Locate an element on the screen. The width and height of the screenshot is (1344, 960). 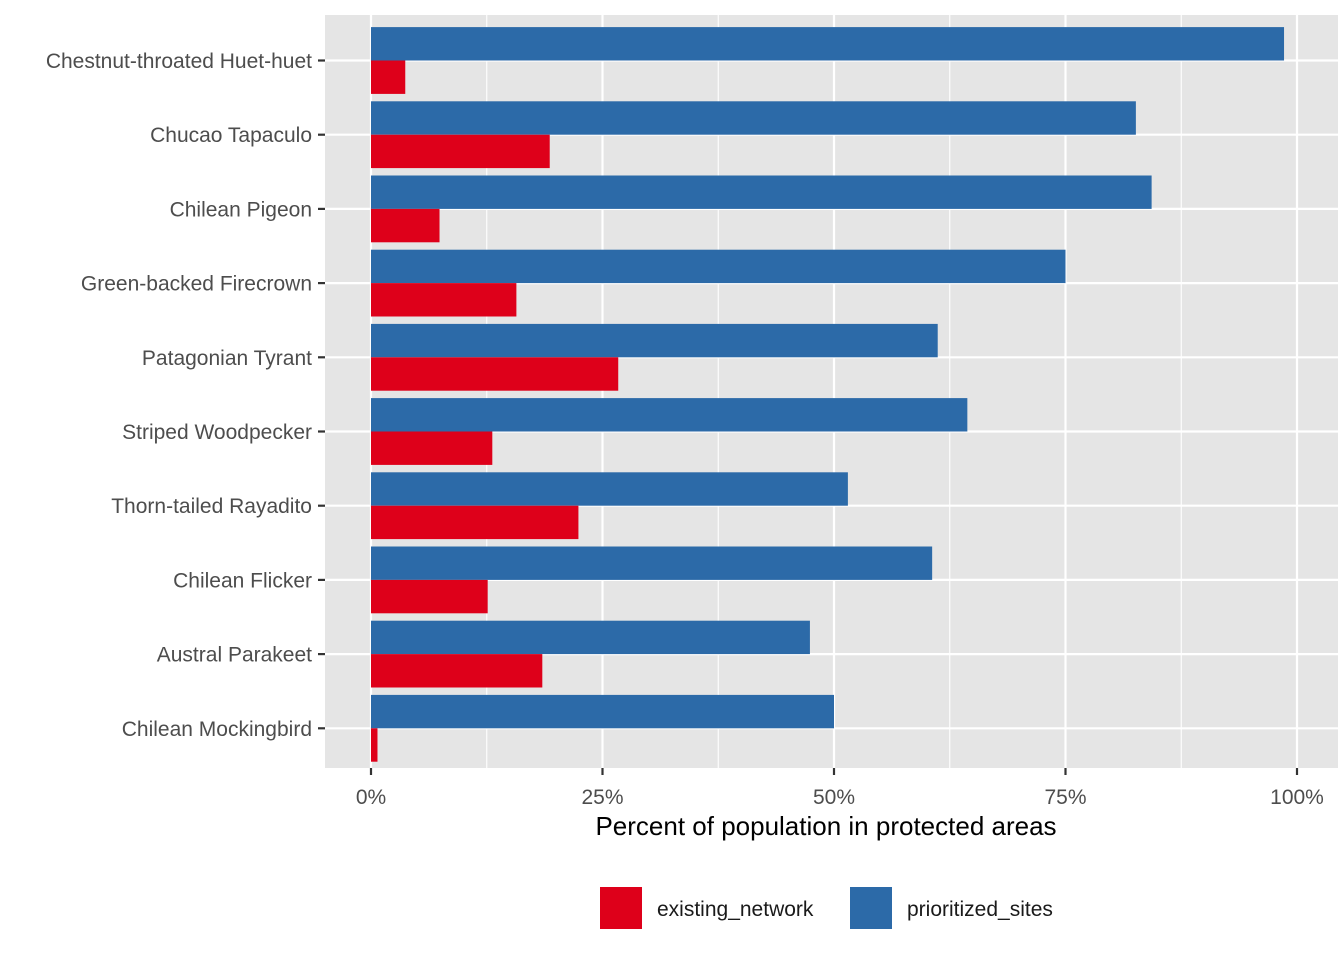
y-tick-label: Green-backed Firecrown is located at coordinates (196, 284).